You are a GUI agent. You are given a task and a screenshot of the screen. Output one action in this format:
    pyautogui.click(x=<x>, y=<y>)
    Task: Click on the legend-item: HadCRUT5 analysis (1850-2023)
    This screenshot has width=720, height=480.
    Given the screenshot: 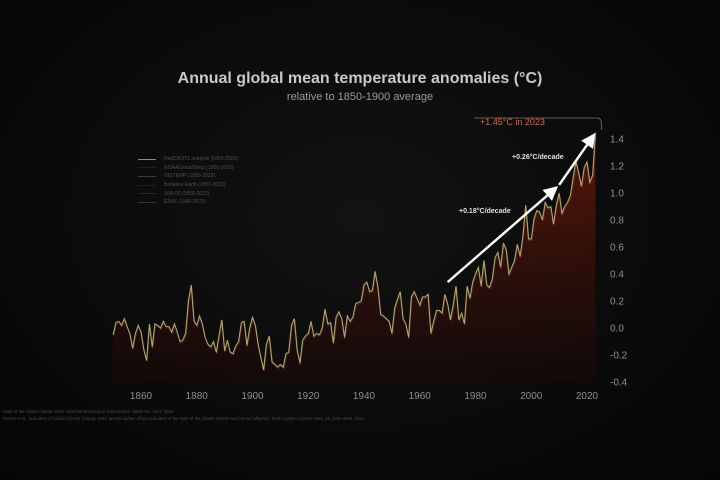 What is the action you would take?
    pyautogui.click(x=188, y=159)
    